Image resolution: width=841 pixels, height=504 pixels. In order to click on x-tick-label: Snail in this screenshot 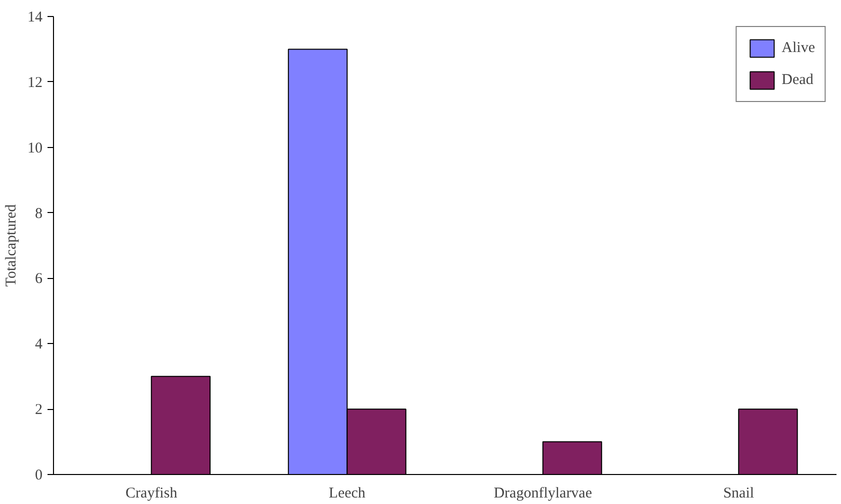, I will do `click(738, 494)`.